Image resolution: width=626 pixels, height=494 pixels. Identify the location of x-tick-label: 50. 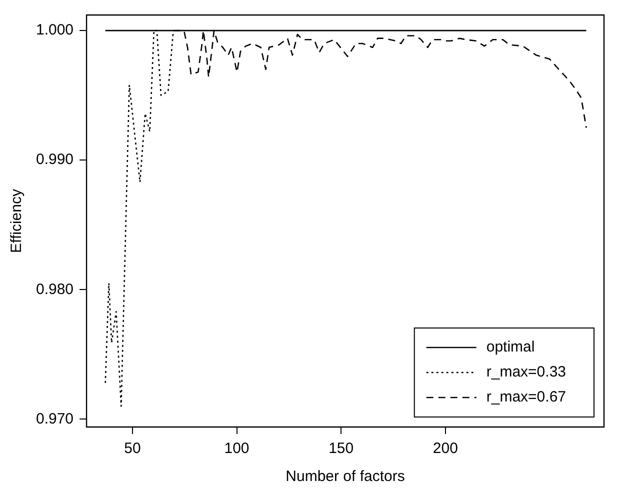
(132, 449).